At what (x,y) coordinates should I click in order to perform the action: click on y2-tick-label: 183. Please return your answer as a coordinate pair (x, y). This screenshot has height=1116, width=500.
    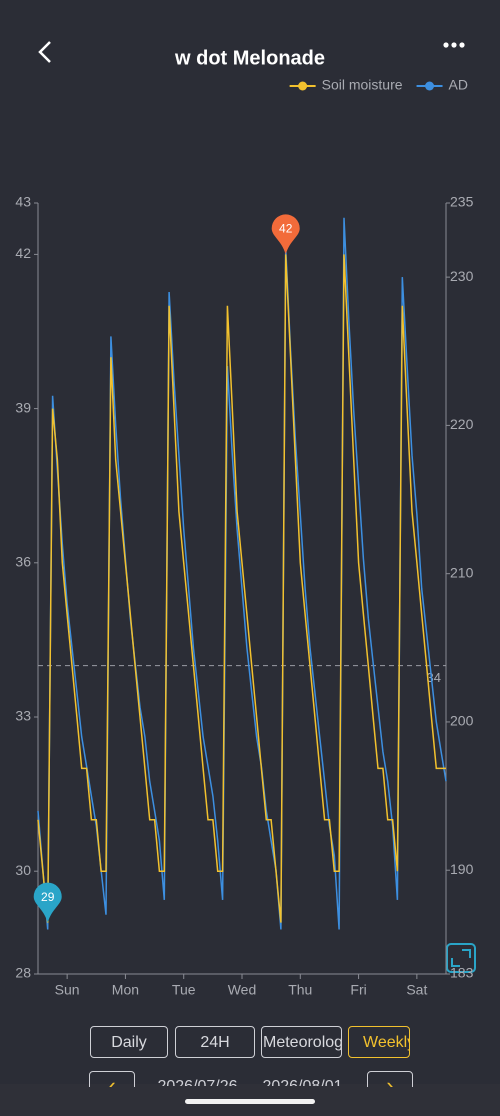
    Looking at the image, I should click on (462, 973).